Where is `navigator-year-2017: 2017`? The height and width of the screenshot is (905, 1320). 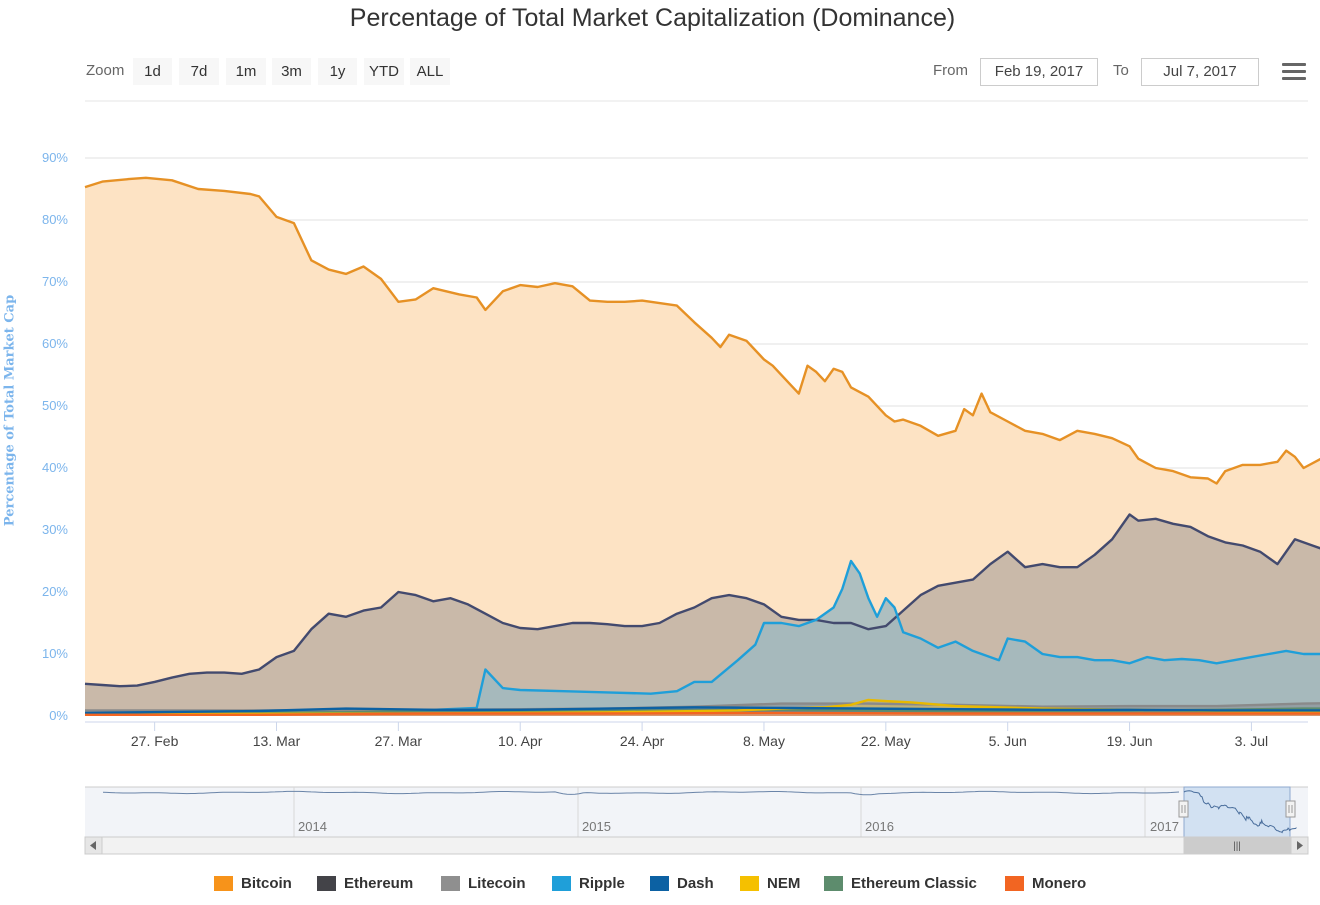
navigator-year-2017: 2017 is located at coordinates (1164, 826).